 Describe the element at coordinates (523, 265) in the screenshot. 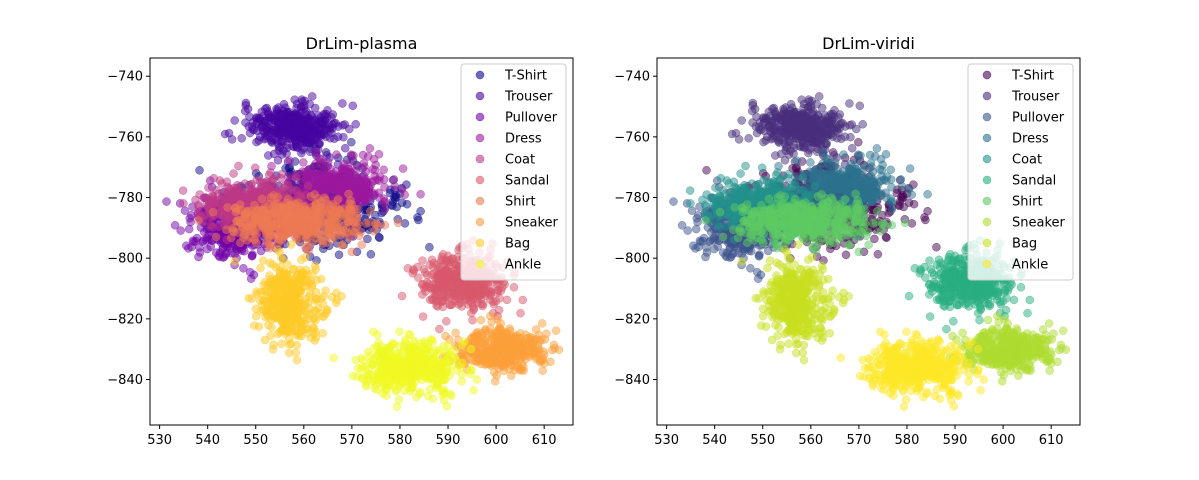

I see `legend-label: Ankle` at that location.